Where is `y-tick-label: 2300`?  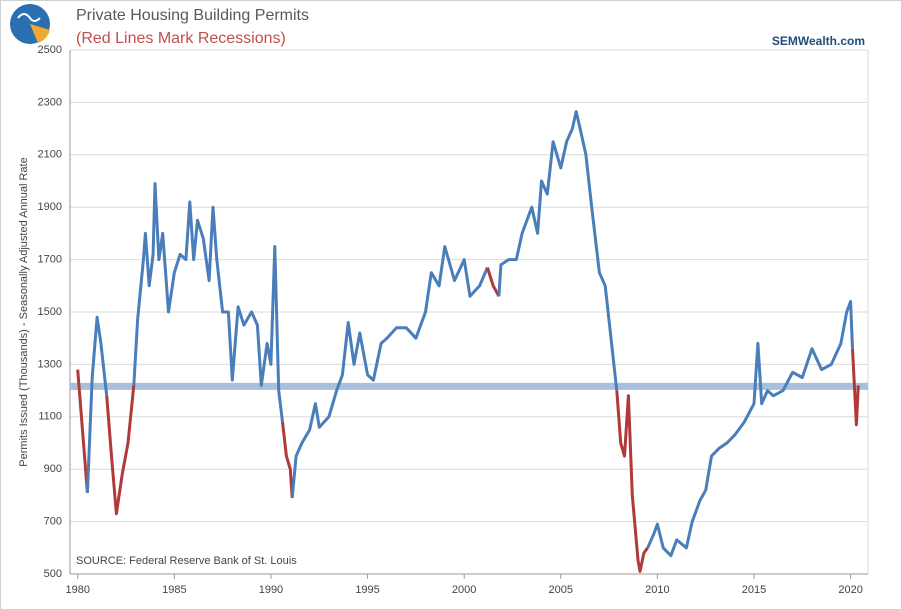 y-tick-label: 2300 is located at coordinates (50, 102).